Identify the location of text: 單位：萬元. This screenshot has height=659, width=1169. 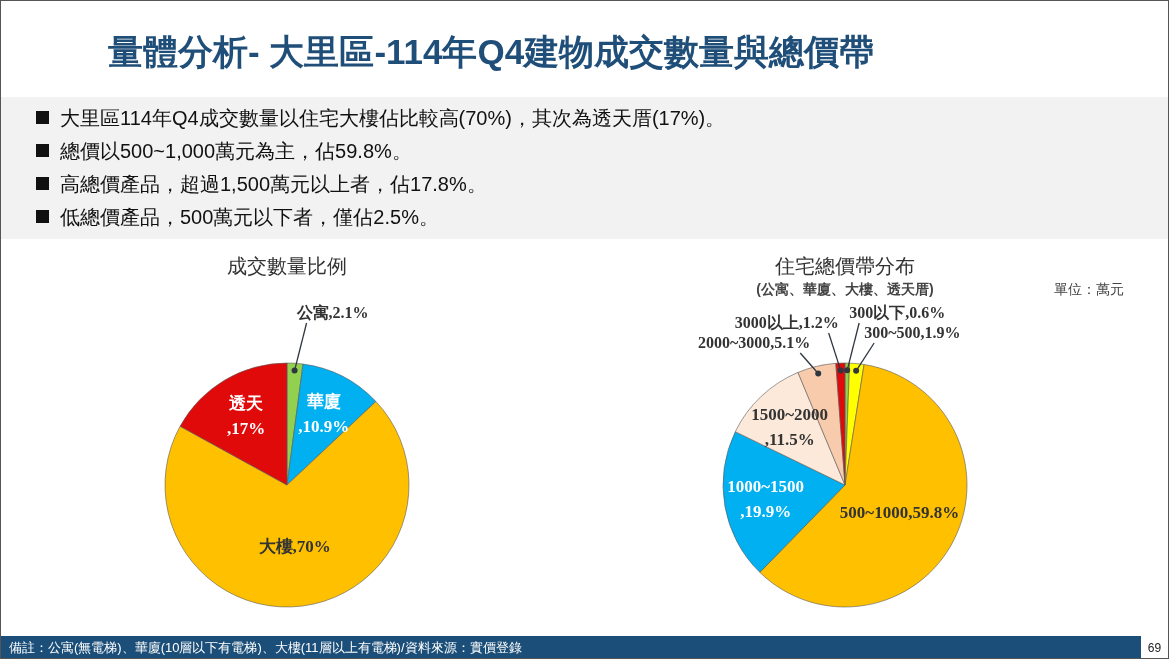
(1089, 289).